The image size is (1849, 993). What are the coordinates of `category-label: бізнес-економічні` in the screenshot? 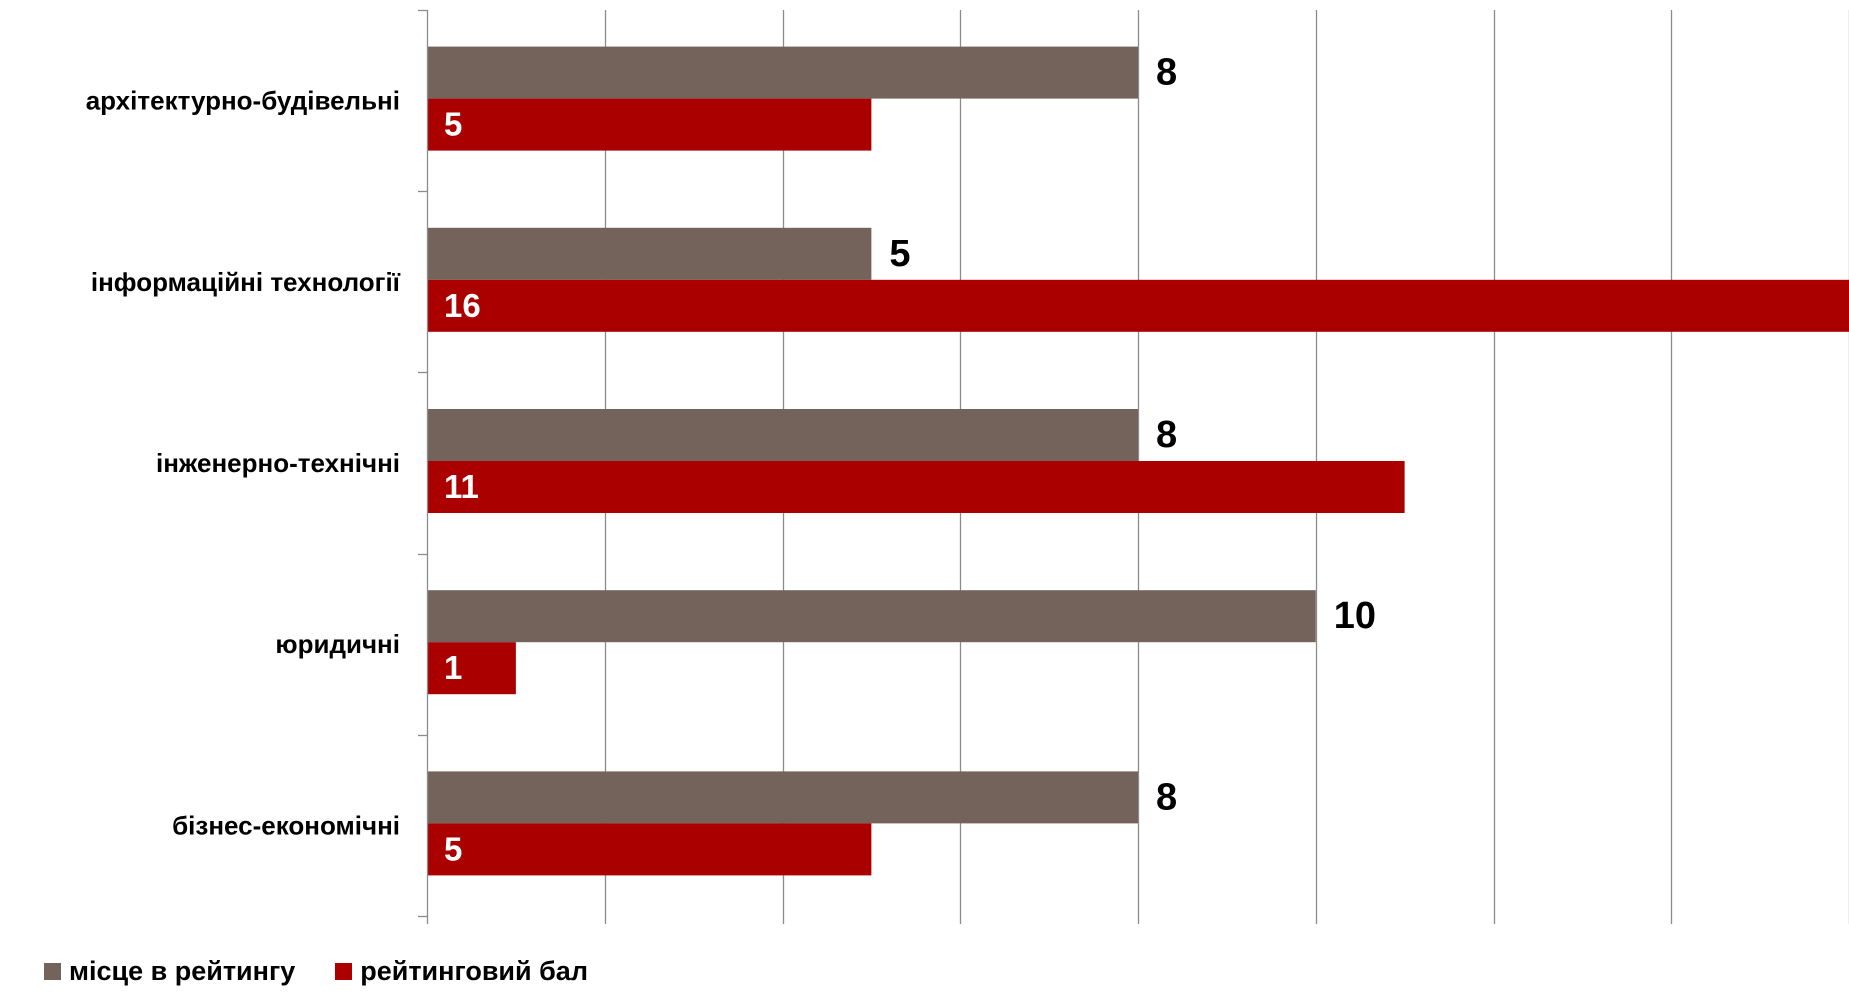 It's located at (286, 825).